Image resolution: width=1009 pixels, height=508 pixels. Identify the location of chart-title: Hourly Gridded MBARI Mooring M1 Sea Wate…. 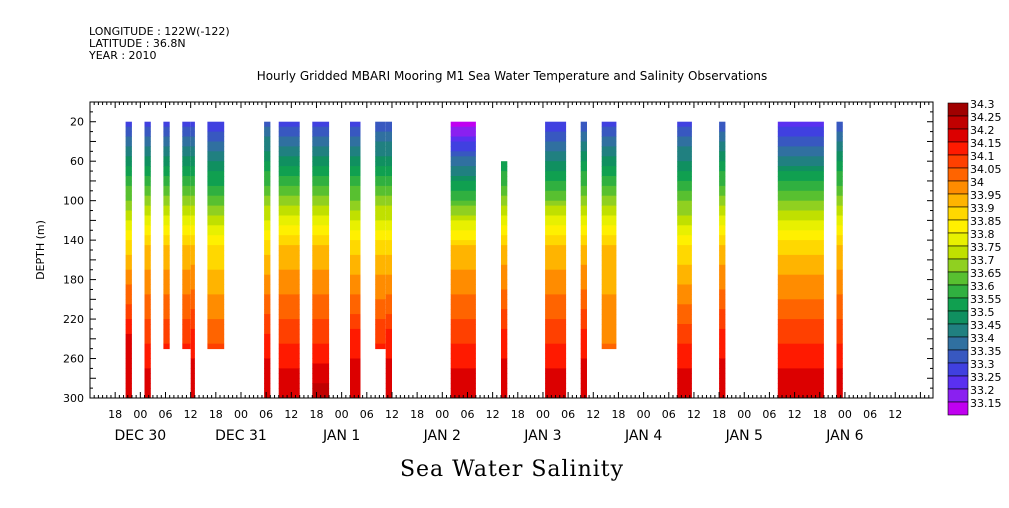
(512, 76).